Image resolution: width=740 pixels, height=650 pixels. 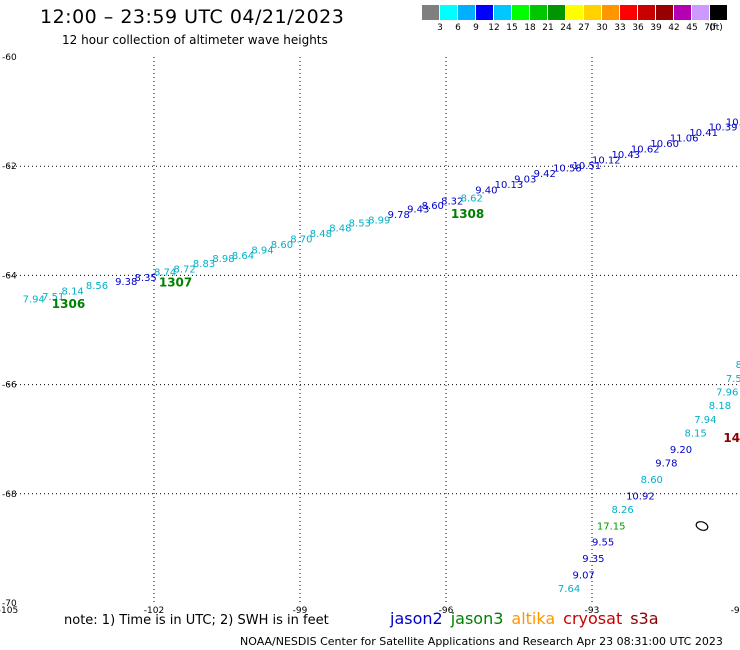 What do you see at coordinates (446, 611) in the screenshot?
I see `lon-tick-label: -96` at bounding box center [446, 611].